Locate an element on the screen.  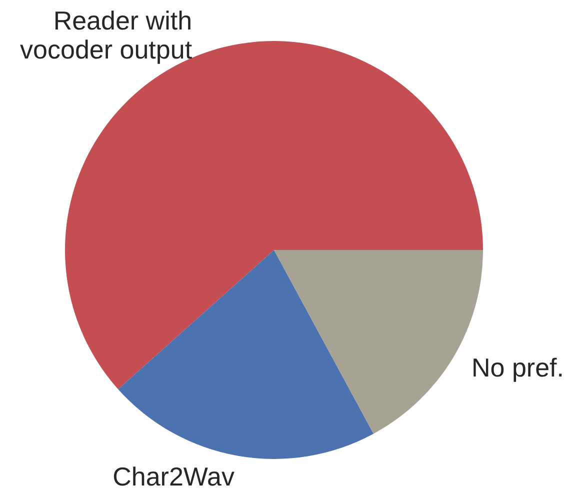
slice-label: Reader with vocoder output is located at coordinates (106, 35).